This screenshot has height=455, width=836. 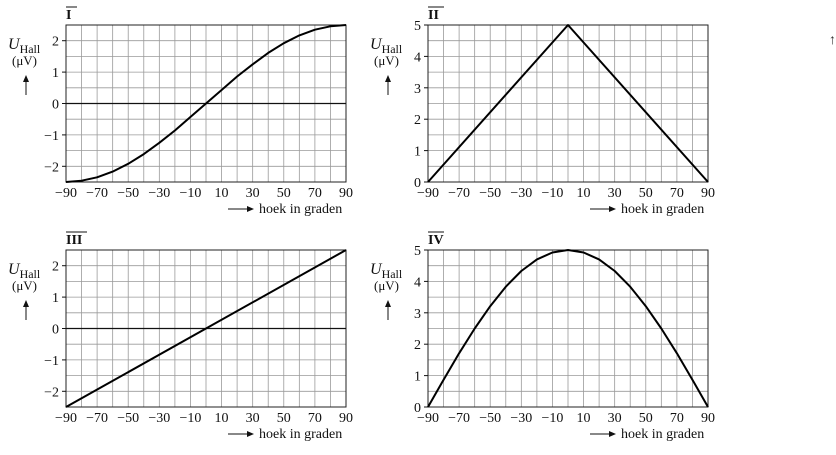 What do you see at coordinates (74, 240) in the screenshot?
I see `panel-label: III` at bounding box center [74, 240].